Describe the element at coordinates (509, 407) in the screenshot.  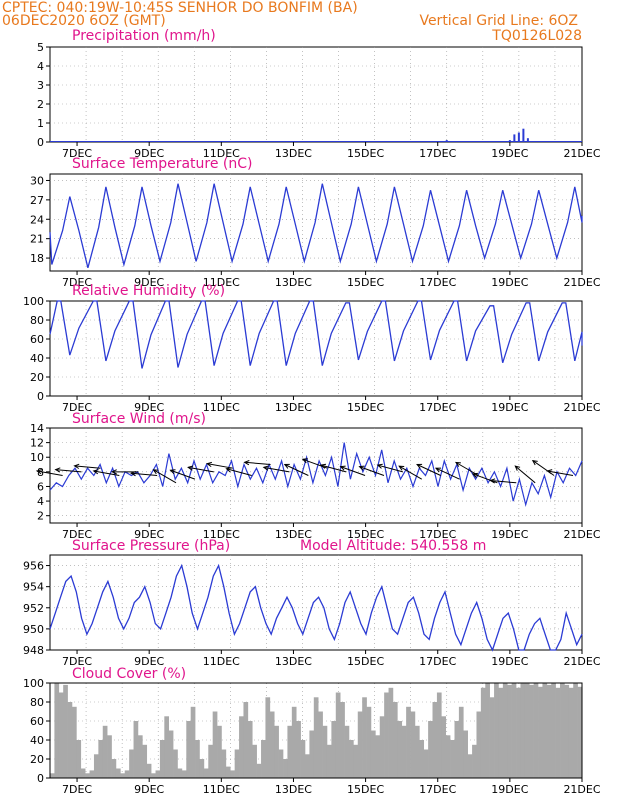
I see `x-tick-label: 19DEC` at that location.